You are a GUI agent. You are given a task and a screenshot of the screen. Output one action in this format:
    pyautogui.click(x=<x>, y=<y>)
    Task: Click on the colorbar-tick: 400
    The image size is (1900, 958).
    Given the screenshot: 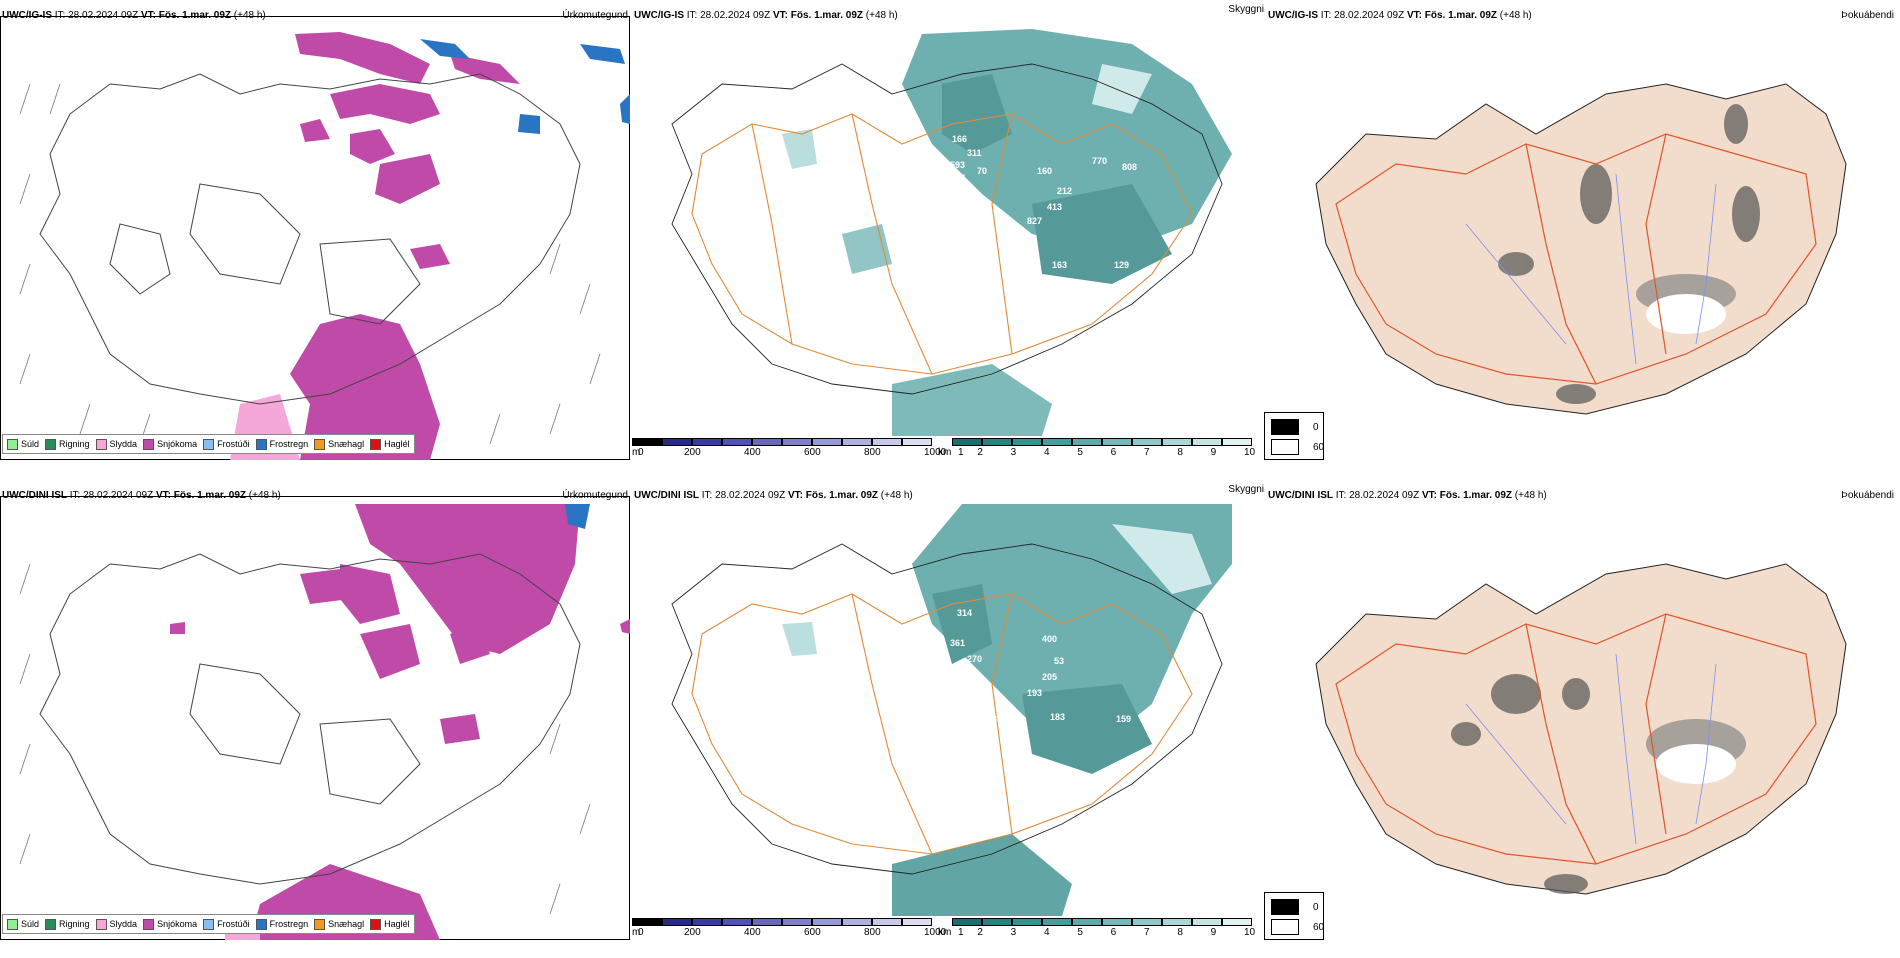 What is the action you would take?
    pyautogui.click(x=752, y=452)
    